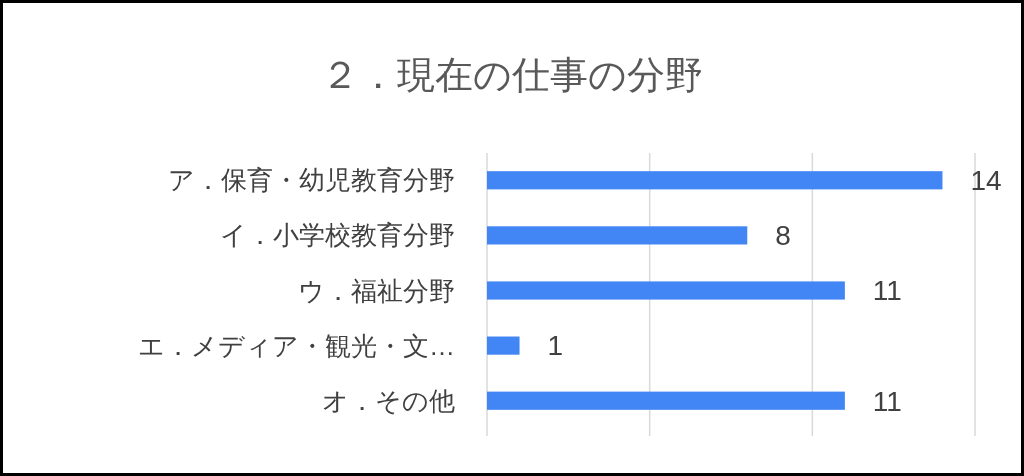 The width and height of the screenshot is (1024, 476). Describe the element at coordinates (555, 346) in the screenshot. I see `data-label: 1` at that location.